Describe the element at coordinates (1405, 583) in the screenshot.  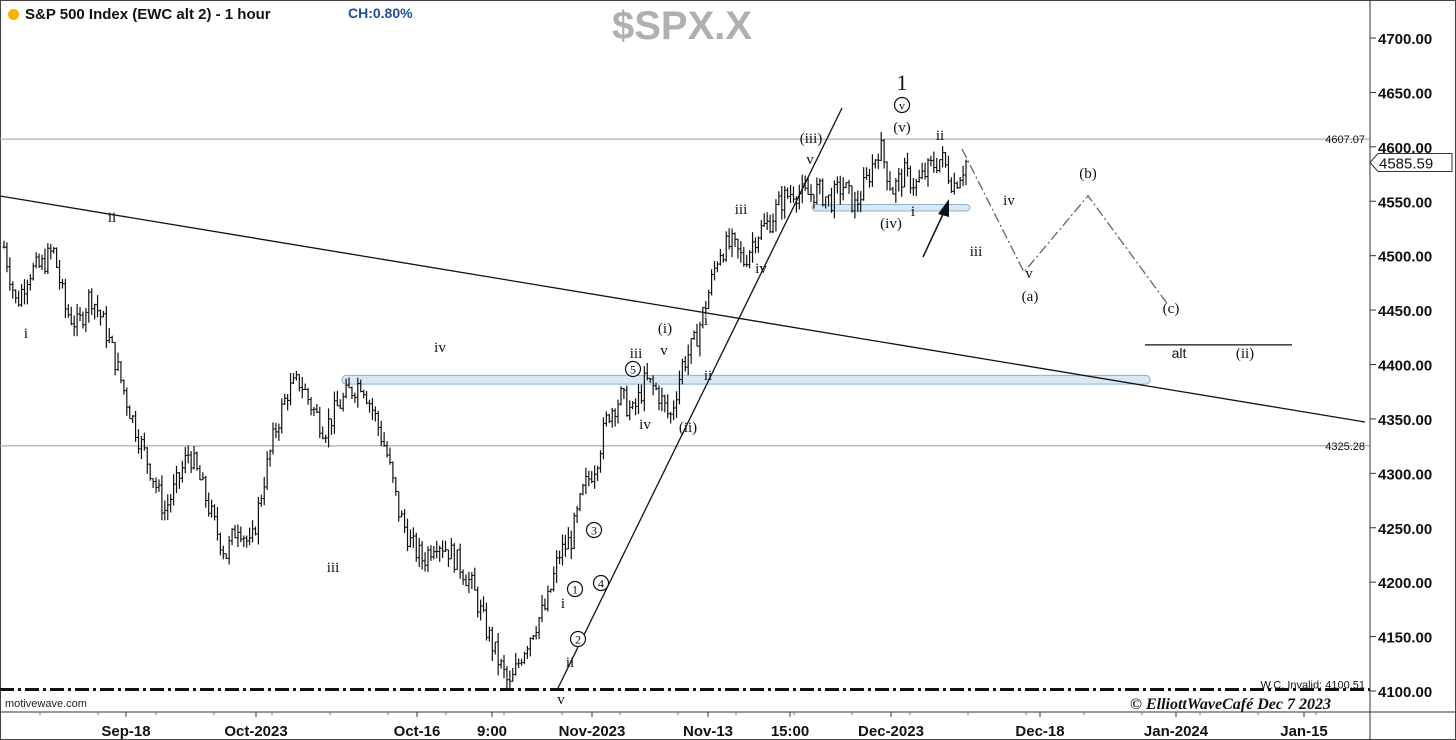
I see `y-tick-label: 4200.00` at that location.